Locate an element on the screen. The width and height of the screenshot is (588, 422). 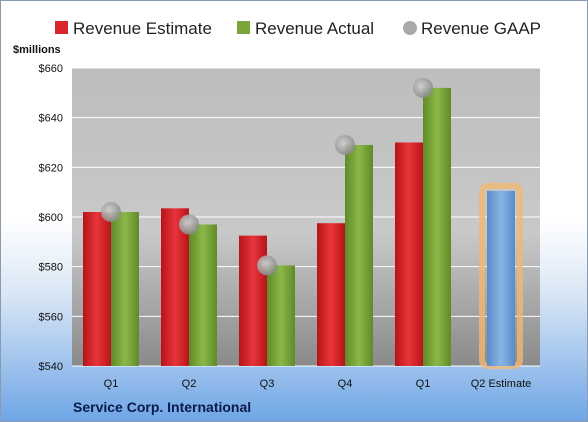
y-tick-label: $660 is located at coordinates (51, 69).